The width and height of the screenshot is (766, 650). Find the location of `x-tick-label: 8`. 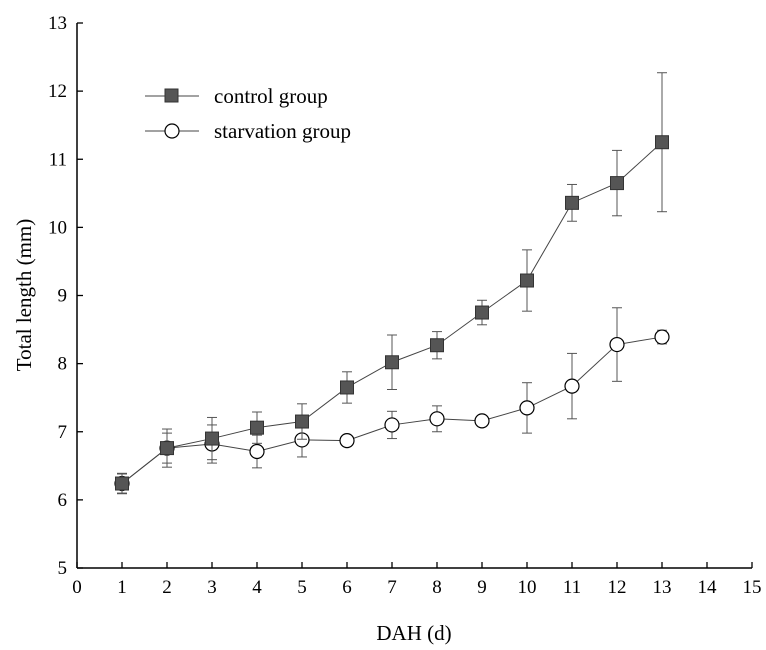

x-tick-label: 8 is located at coordinates (437, 587).